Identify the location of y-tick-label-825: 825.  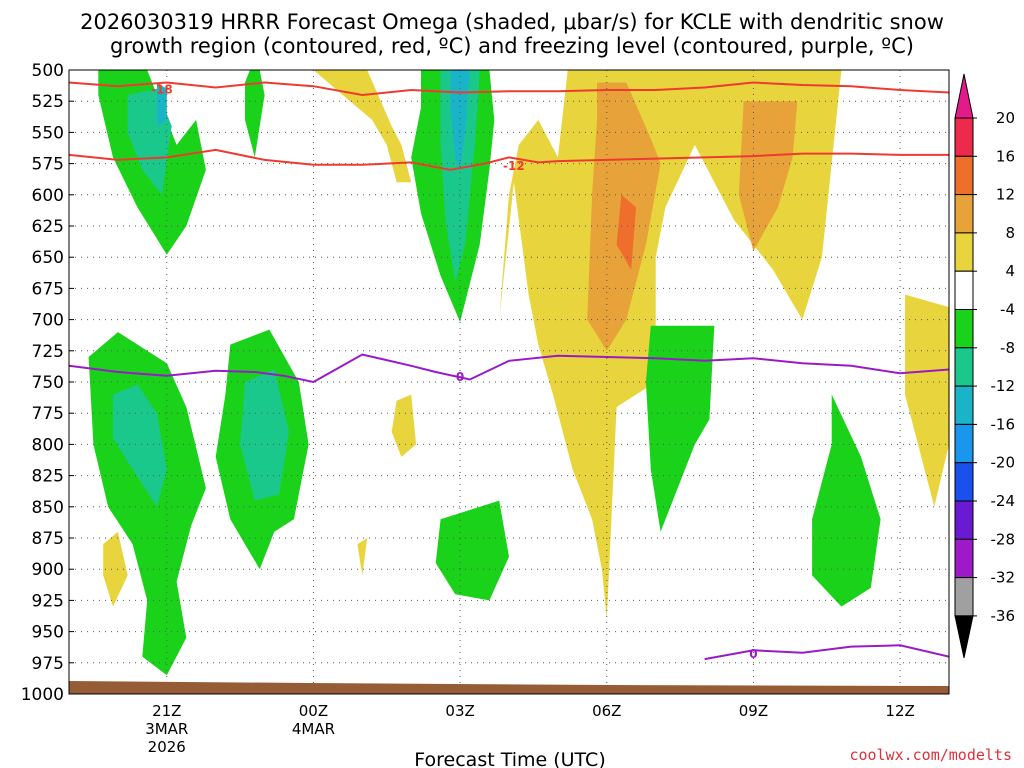
(48, 477).